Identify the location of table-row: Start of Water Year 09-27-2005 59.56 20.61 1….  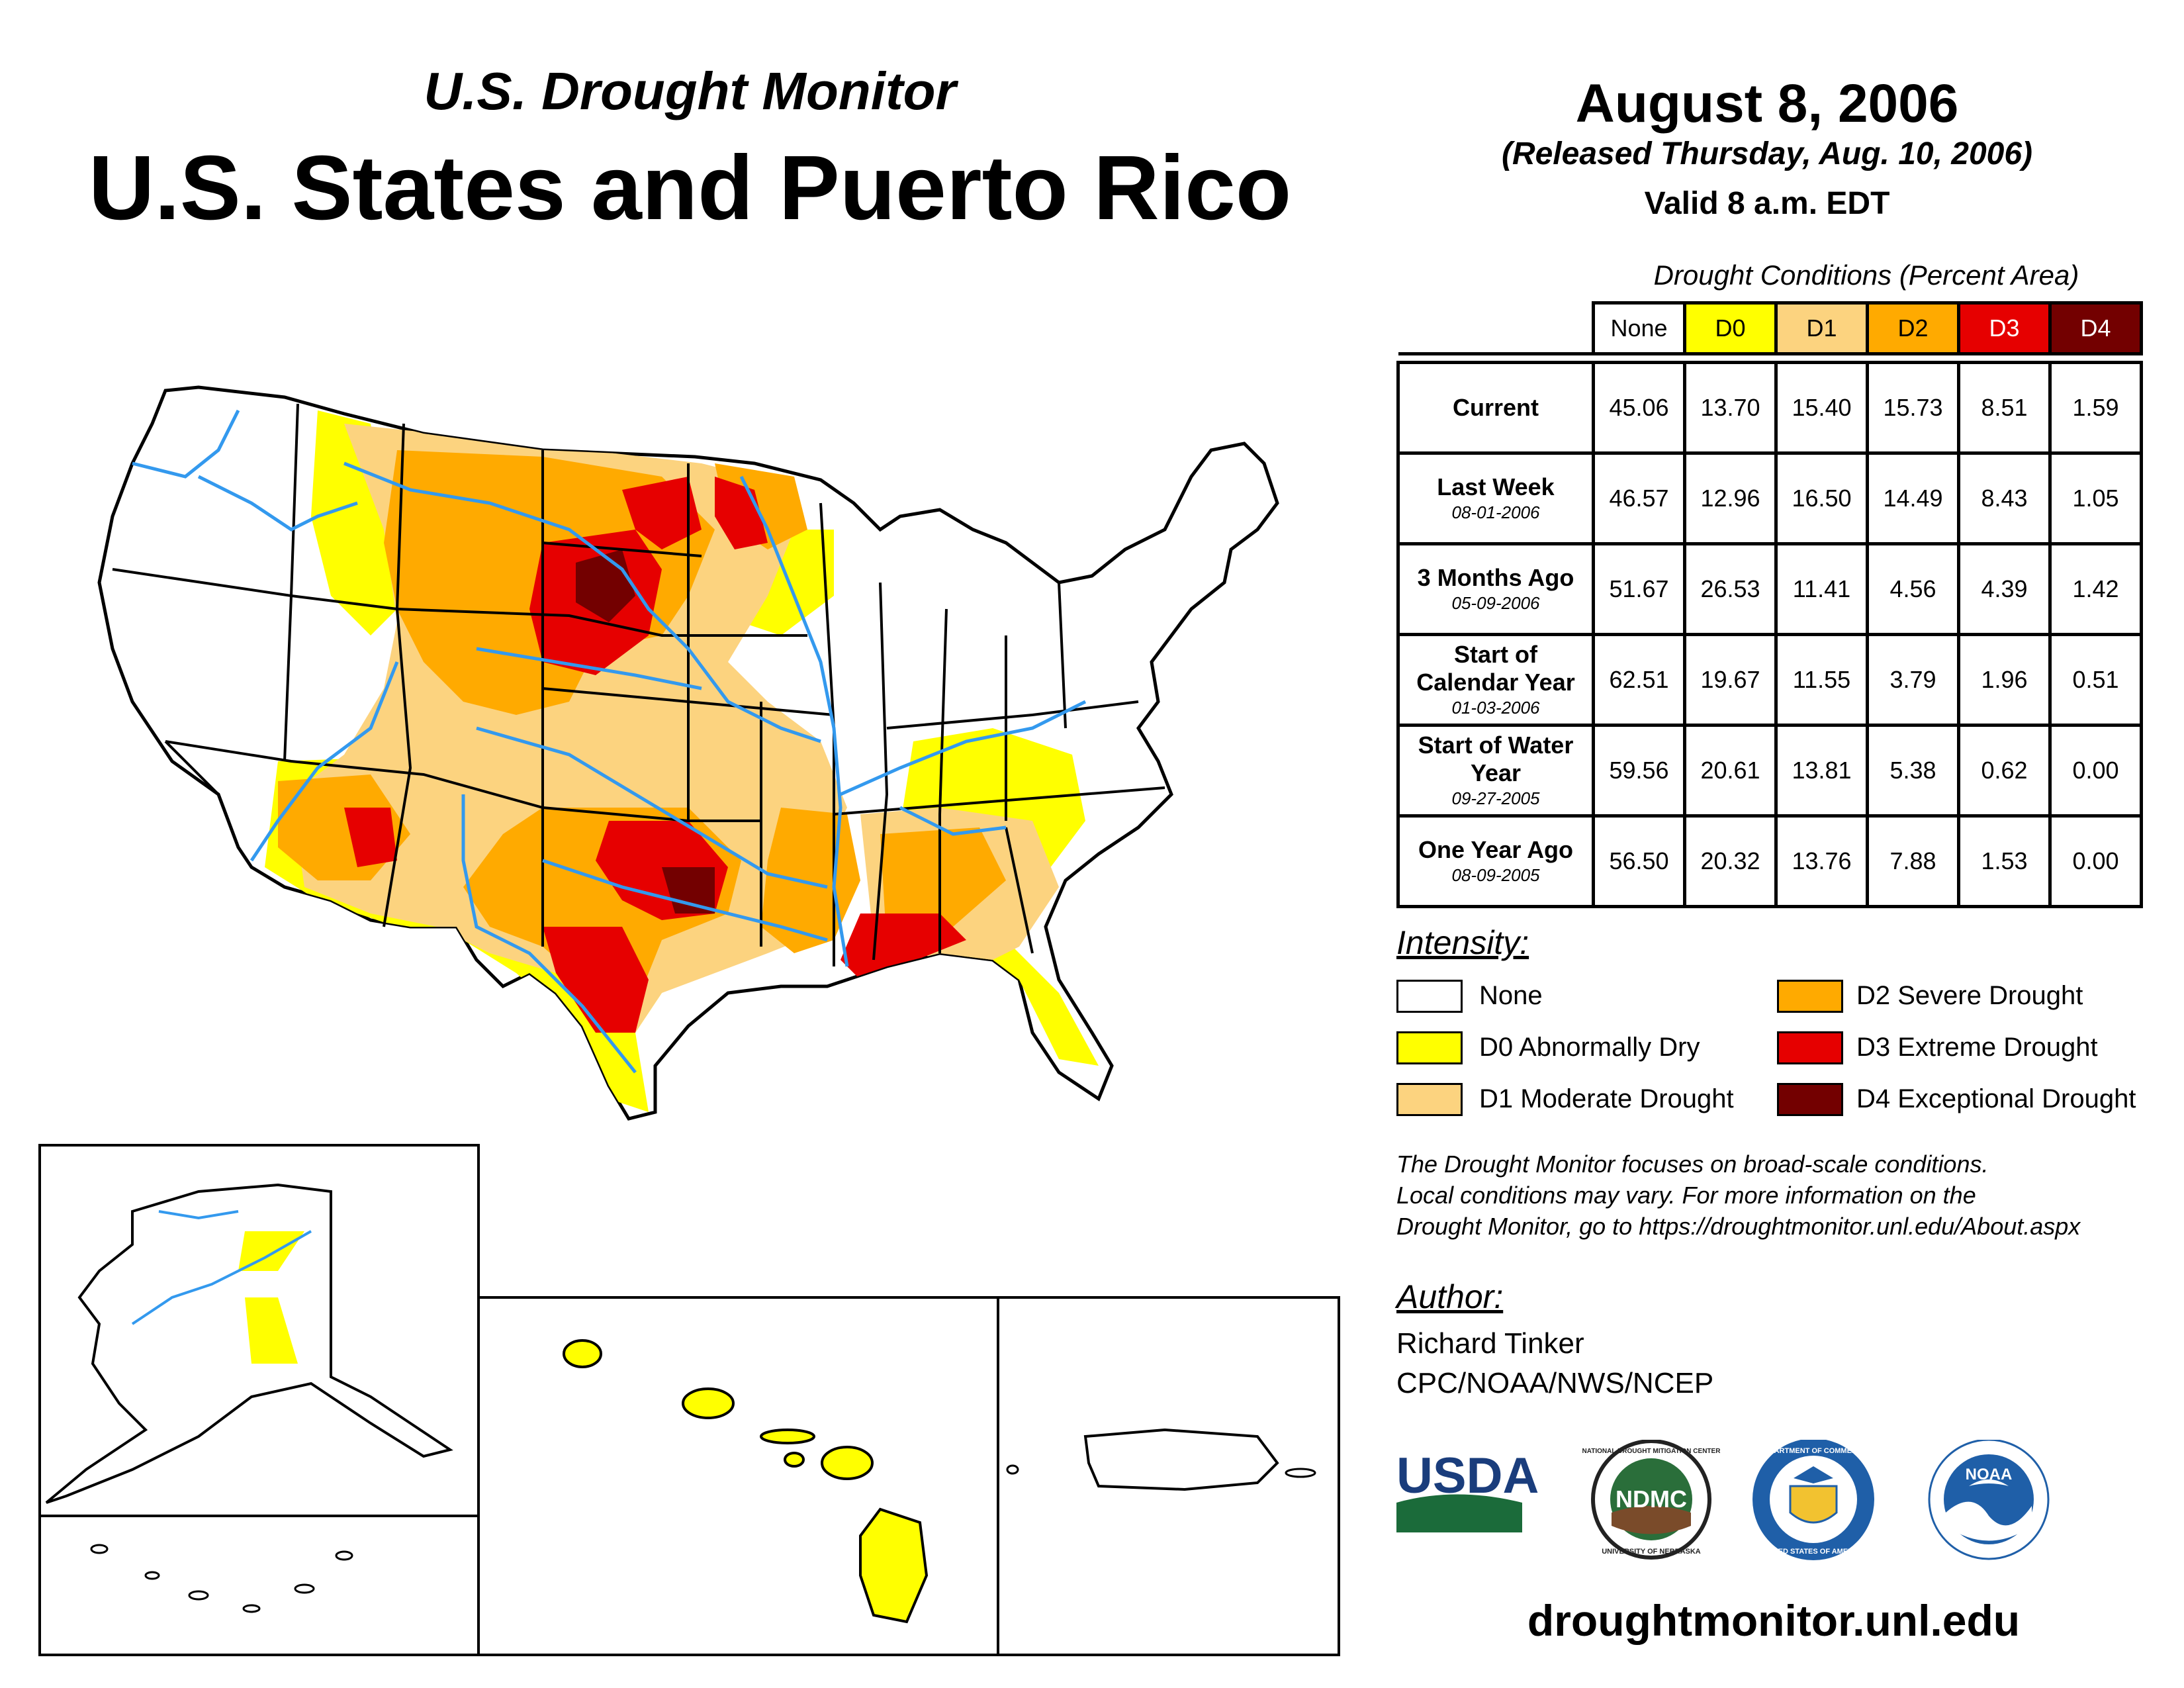
(1769, 771).